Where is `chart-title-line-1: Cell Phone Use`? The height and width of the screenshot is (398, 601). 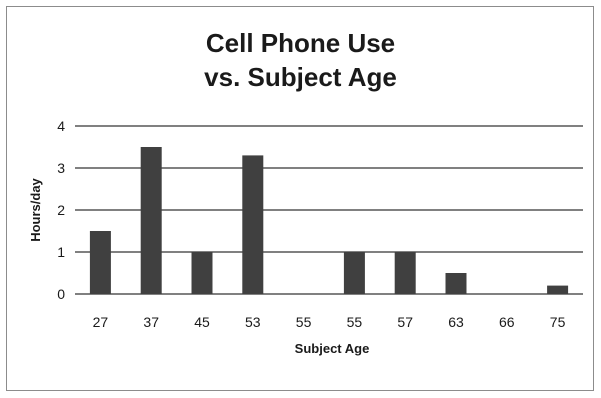
chart-title-line-1: Cell Phone Use is located at coordinates (300, 43).